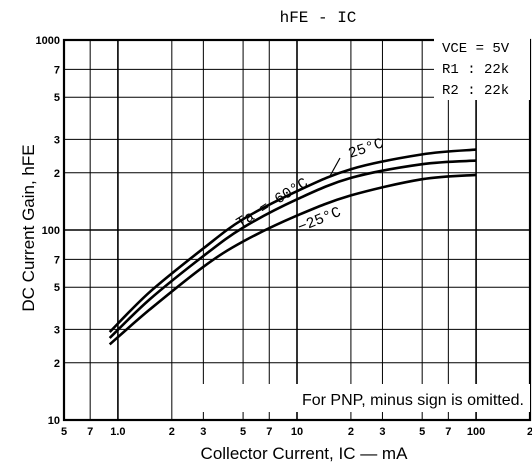 The image size is (532, 464). I want to click on y-axis-label: DC Current Gain, hFE, so click(28, 227).